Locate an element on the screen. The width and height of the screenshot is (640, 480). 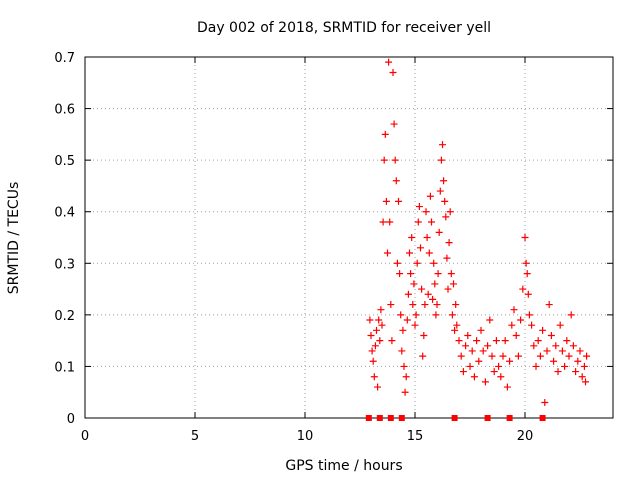
y-axis-label: SRMTID / TECUs is located at coordinates (14, 238).